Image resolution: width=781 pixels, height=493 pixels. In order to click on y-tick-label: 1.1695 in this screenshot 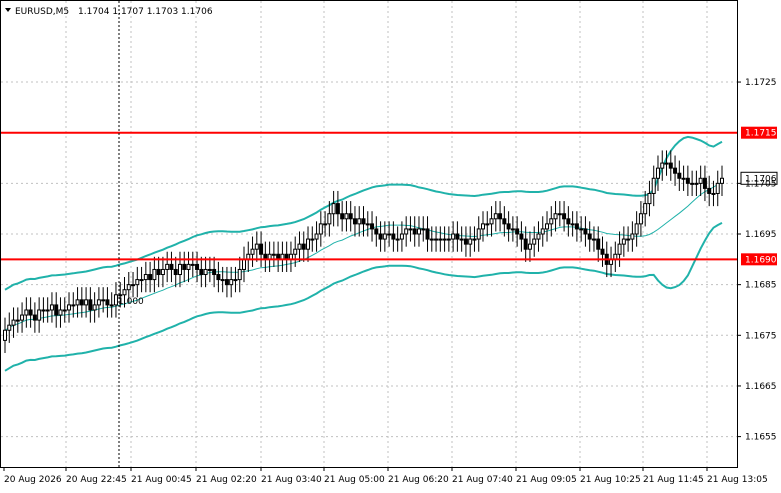, I will do `click(761, 235)`.